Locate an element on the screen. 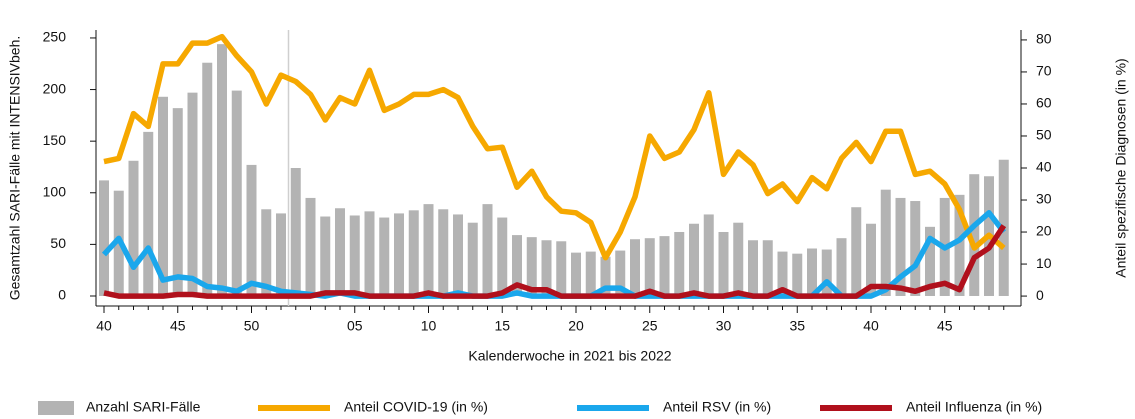 This screenshot has width=1135, height=419. y-tick-label: 50 is located at coordinates (58, 243).